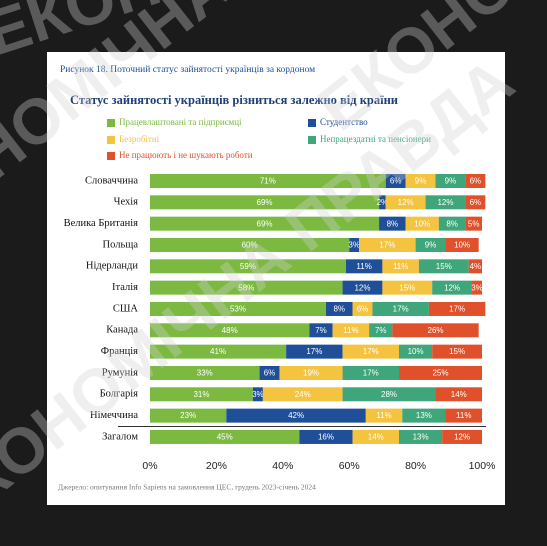 The width and height of the screenshot is (547, 546). Describe the element at coordinates (180, 122) in the screenshot. I see `legend-label: Працевлаштовані та підприємці` at that location.